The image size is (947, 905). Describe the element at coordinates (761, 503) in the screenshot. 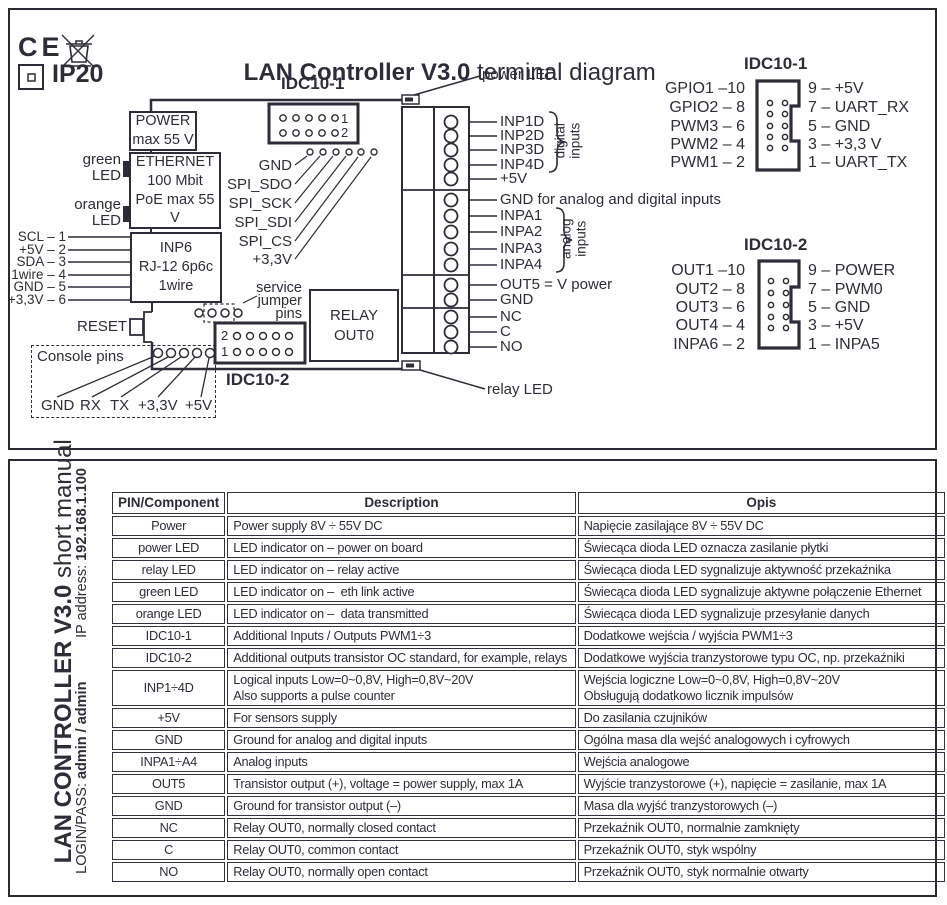

I see `col-header-opis: Opis` at that location.